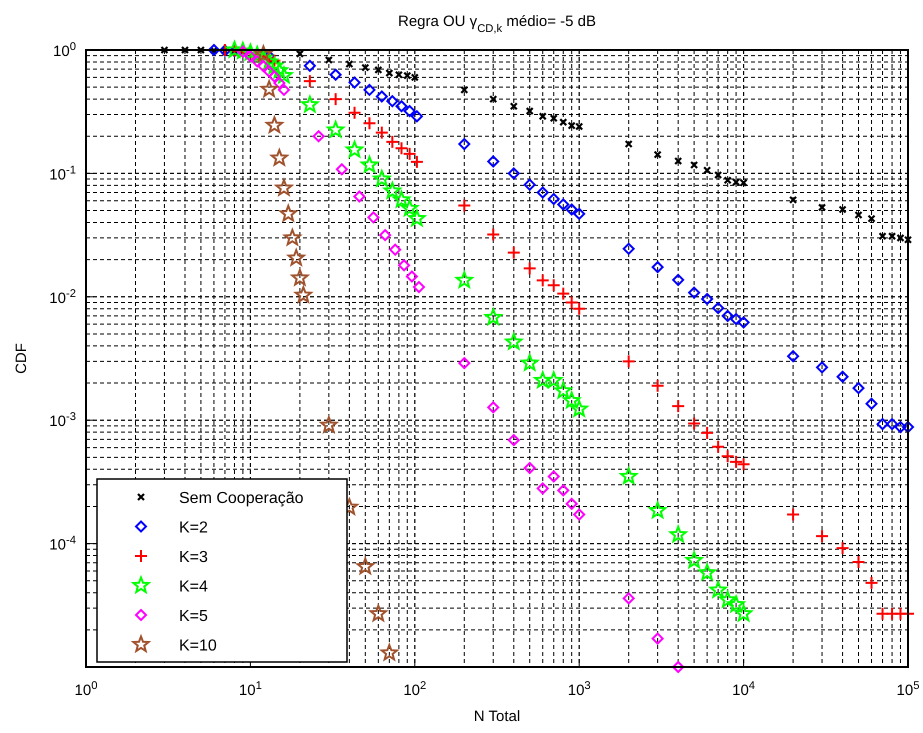 The image size is (923, 733). Describe the element at coordinates (497, 24) in the screenshot. I see `chart-title: Regra OU γ$_{CD,k}$ médio= -5 dB` at that location.